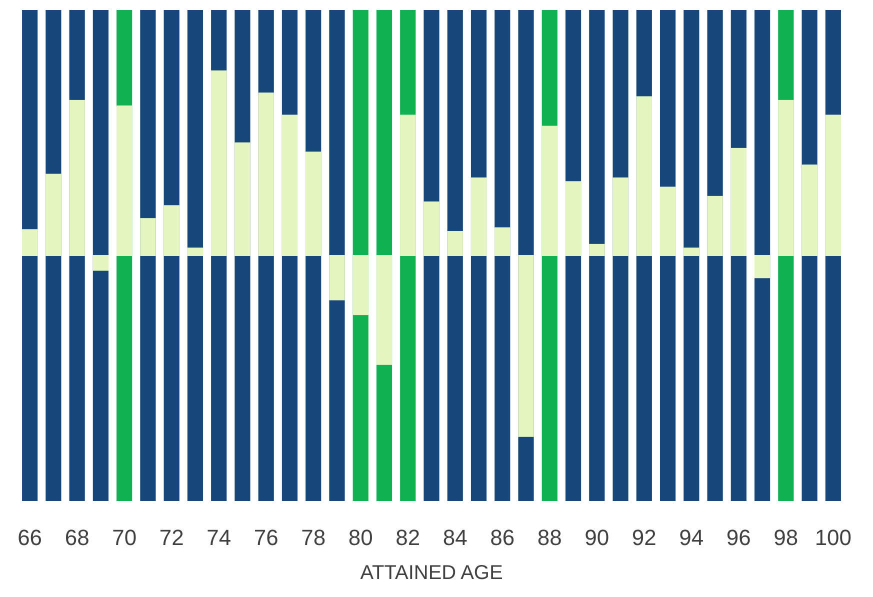 The width and height of the screenshot is (873, 597). Describe the element at coordinates (408, 537) in the screenshot. I see `x-tick-label: 82` at that location.